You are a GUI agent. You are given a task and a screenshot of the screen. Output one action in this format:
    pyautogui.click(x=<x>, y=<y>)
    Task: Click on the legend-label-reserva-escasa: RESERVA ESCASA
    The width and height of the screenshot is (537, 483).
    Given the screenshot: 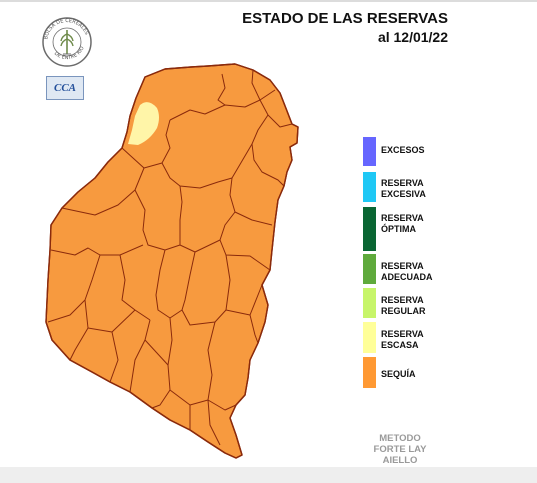 What is the action you would take?
    pyautogui.click(x=402, y=339)
    